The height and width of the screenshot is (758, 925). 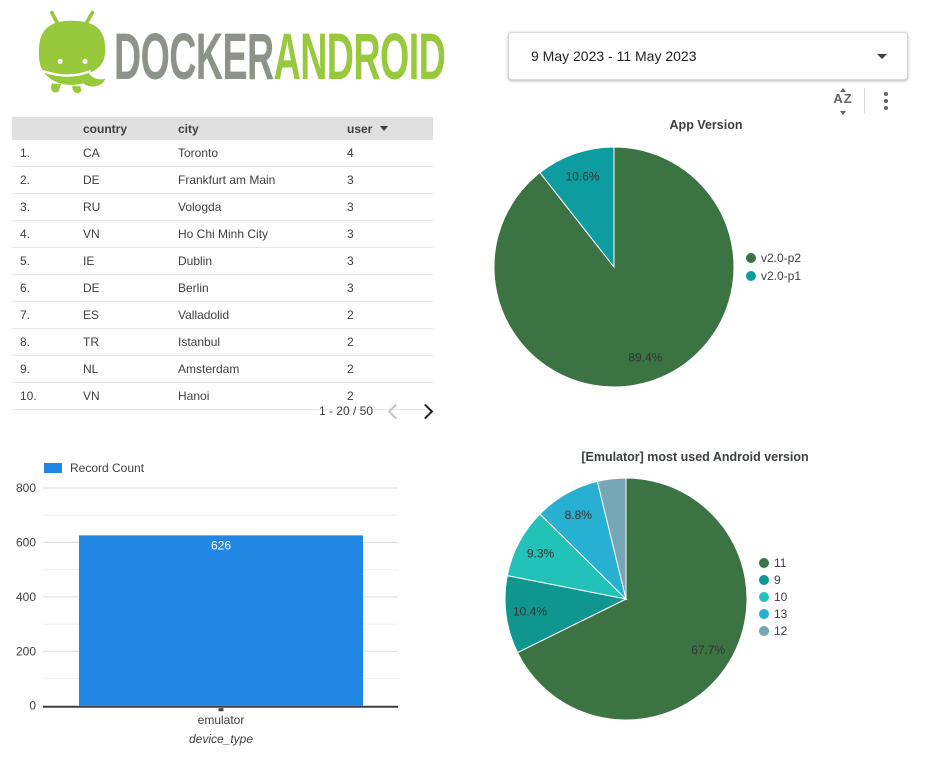 I want to click on cell-country: NL, so click(x=91, y=369).